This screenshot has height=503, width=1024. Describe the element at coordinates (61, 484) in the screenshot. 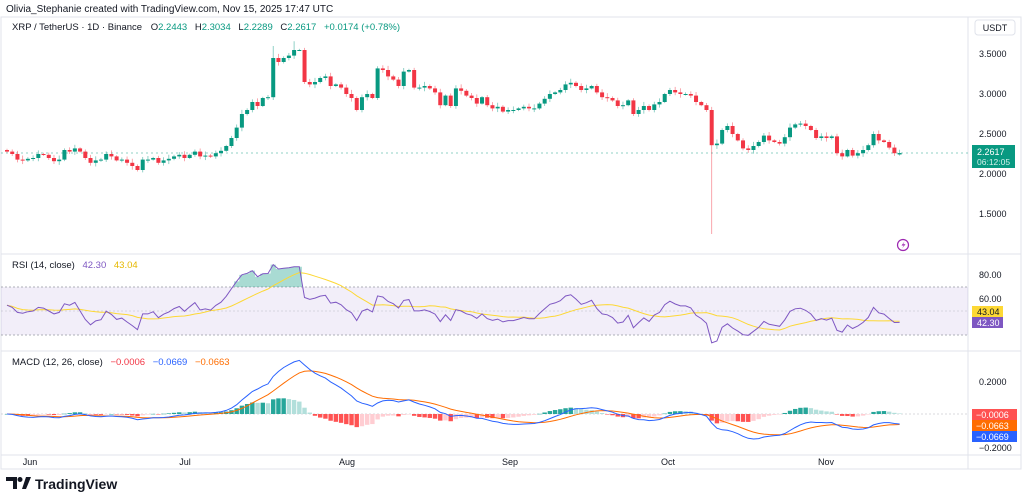

I see `tradingview-logo: TradingView` at that location.